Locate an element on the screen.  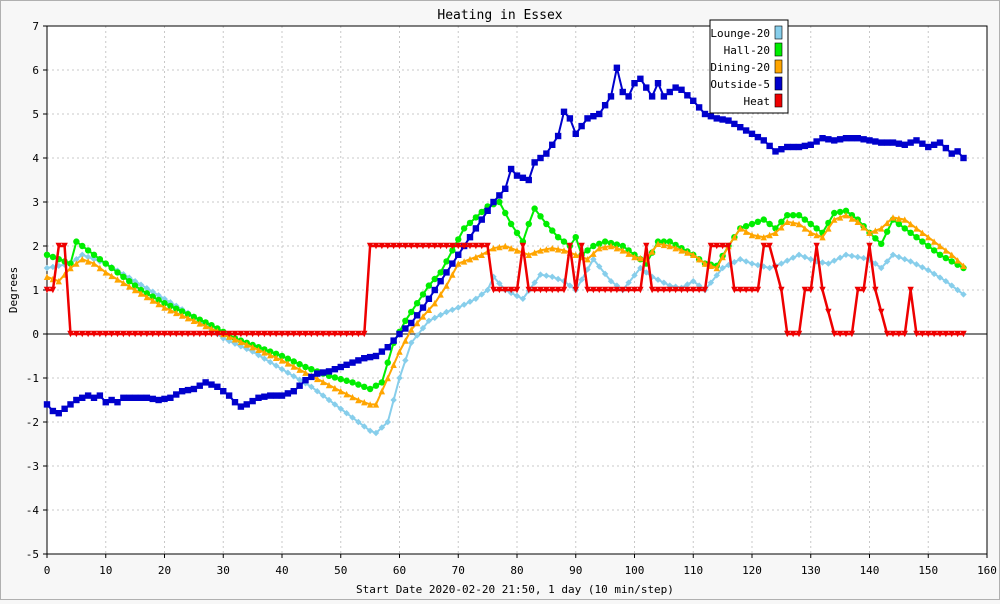
x-tick-label: 100 is located at coordinates (635, 570).